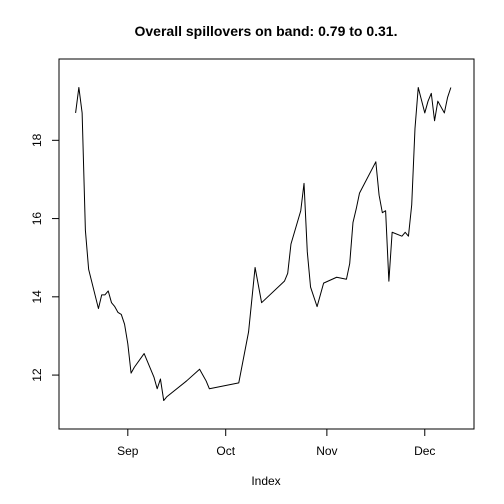 The image size is (504, 504). What do you see at coordinates (225, 451) in the screenshot?
I see `x-tick-label: Oct` at bounding box center [225, 451].